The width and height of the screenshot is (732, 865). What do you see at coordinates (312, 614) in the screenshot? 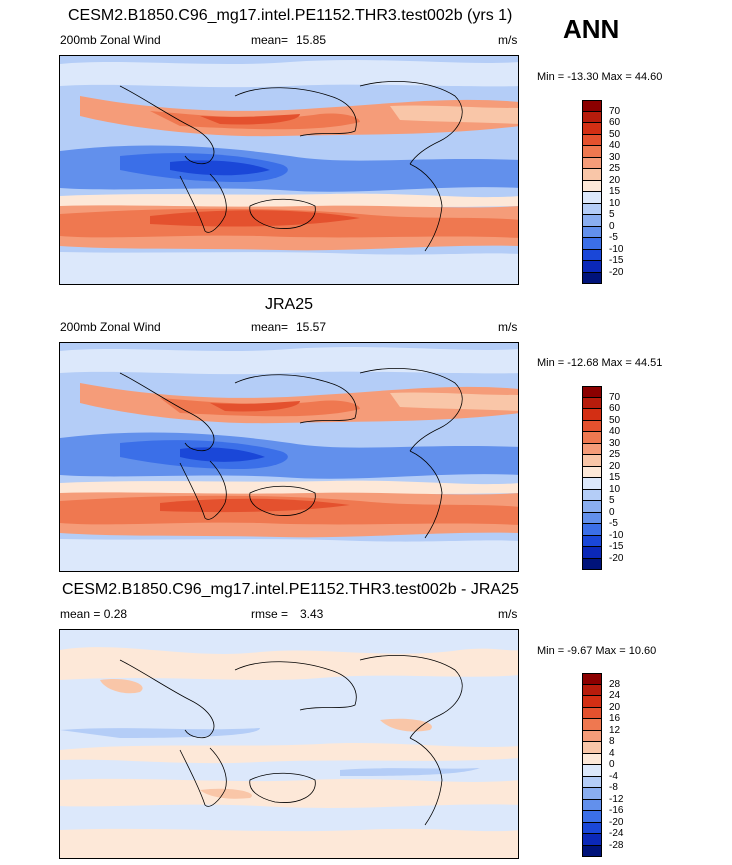
I see `panel3-rmse-value: 3.43` at bounding box center [312, 614].